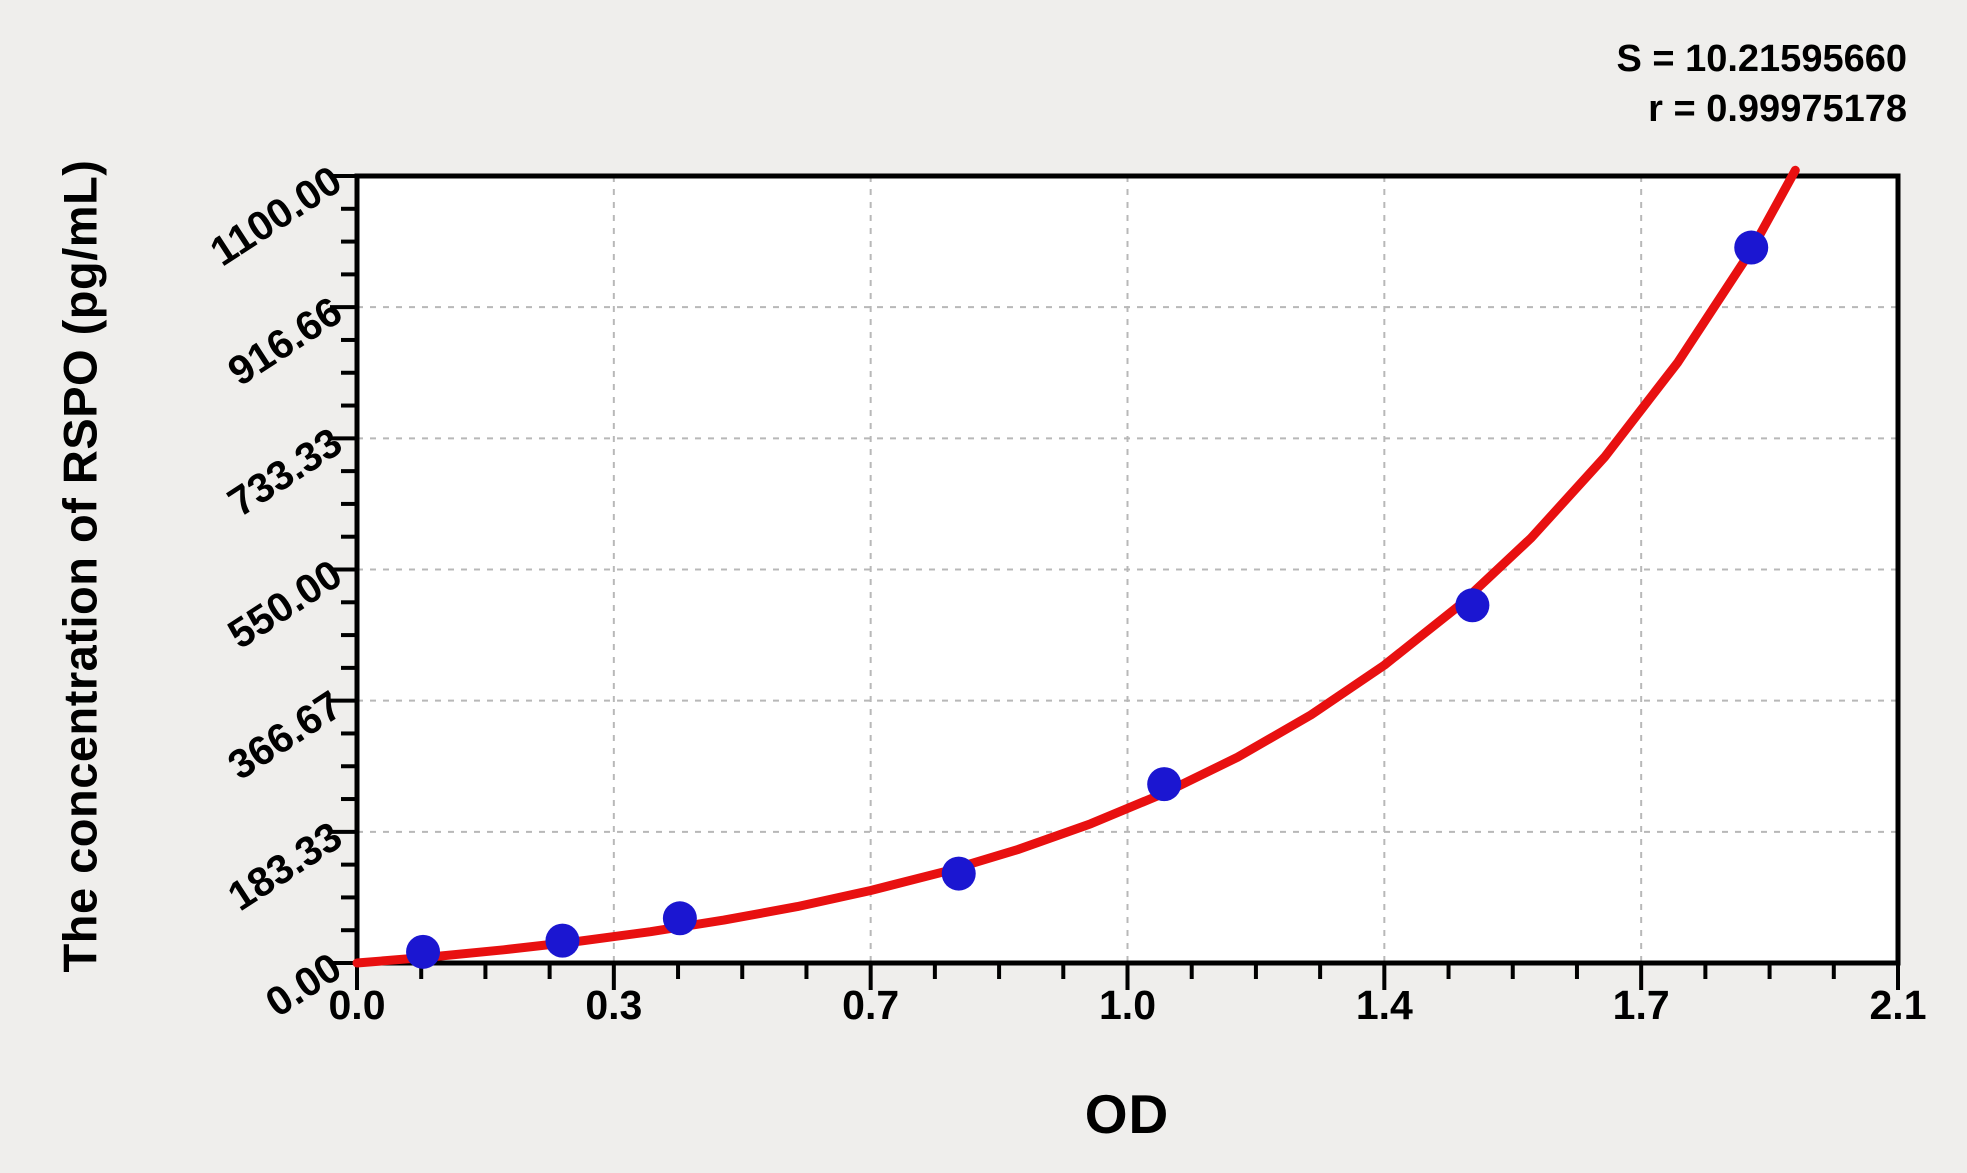 This screenshot has height=1173, width=1967. Describe the element at coordinates (1777, 109) in the screenshot. I see `fit-statistic-r: r = 0.99975178` at that location.